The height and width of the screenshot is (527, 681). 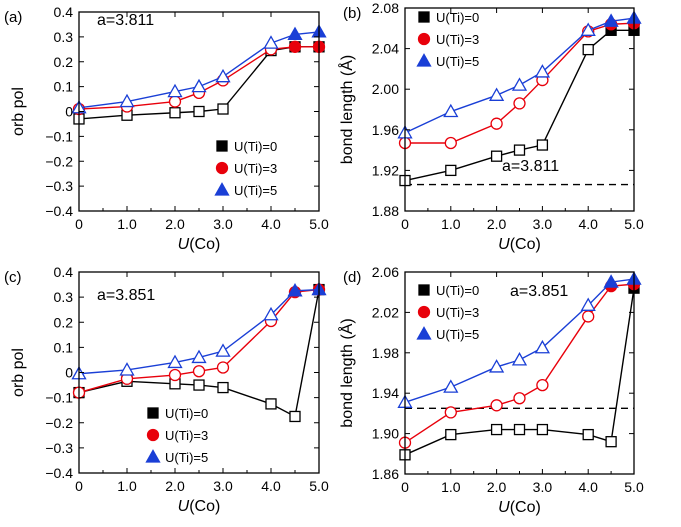 What do you see at coordinates (64, 12) in the screenshot?
I see `y-tick-label: 0.4` at bounding box center [64, 12].